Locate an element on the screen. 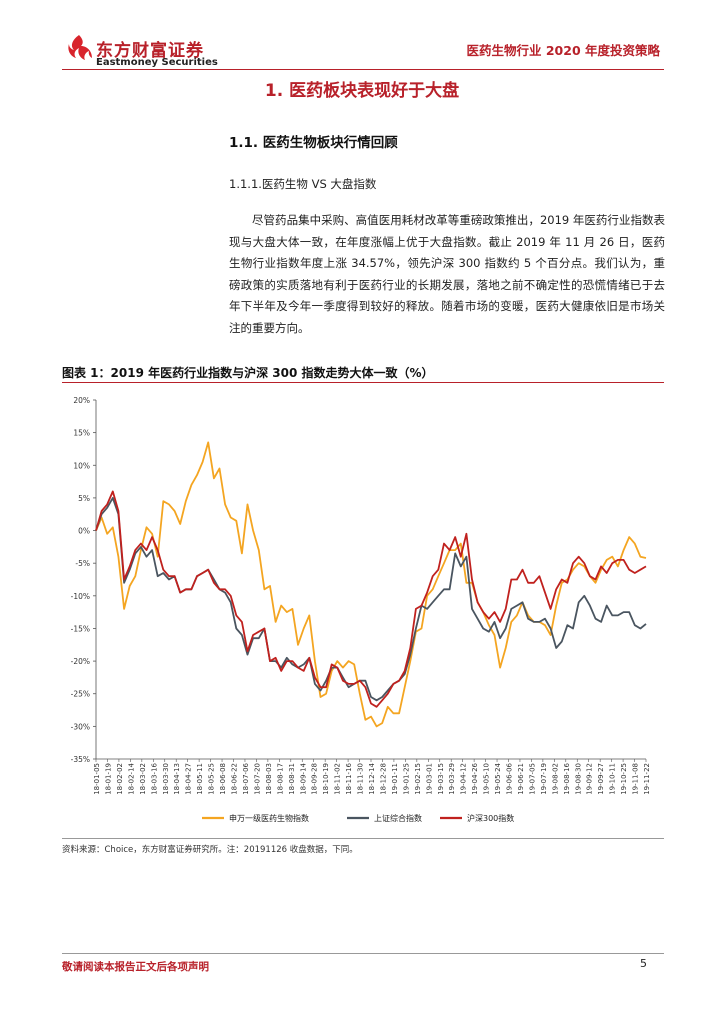  x-tick-label: 19-04-26 is located at coordinates (475, 778).